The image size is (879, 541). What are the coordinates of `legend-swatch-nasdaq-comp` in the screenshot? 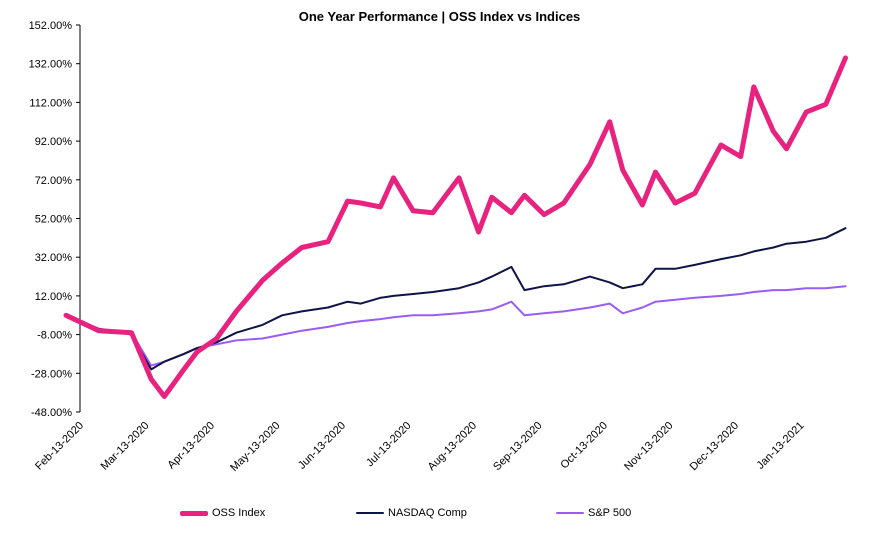 It's located at (370, 513).